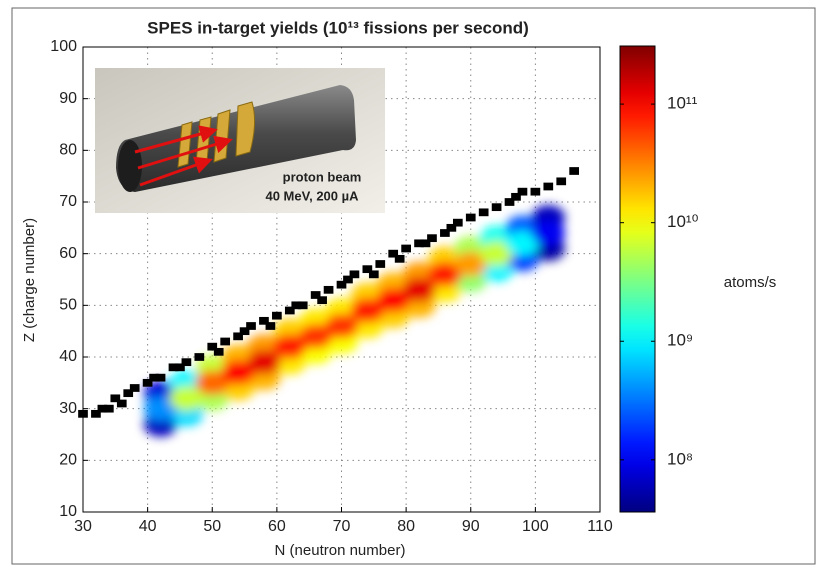 This screenshot has height=568, width=825. What do you see at coordinates (471, 526) in the screenshot?
I see `x-tick-label: 90` at bounding box center [471, 526].